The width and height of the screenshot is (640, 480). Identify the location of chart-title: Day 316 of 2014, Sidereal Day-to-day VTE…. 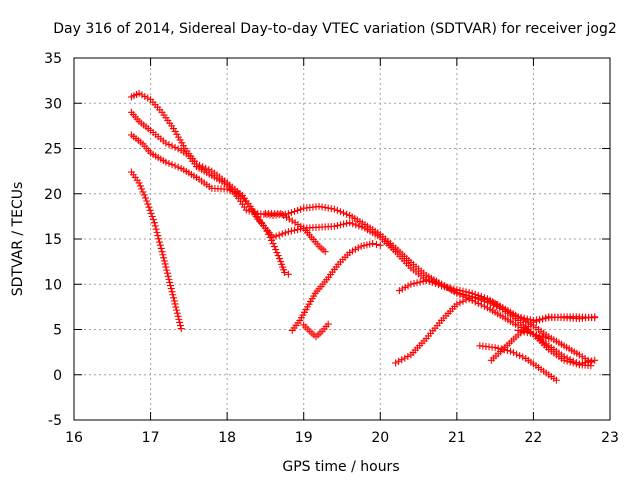
(334, 29).